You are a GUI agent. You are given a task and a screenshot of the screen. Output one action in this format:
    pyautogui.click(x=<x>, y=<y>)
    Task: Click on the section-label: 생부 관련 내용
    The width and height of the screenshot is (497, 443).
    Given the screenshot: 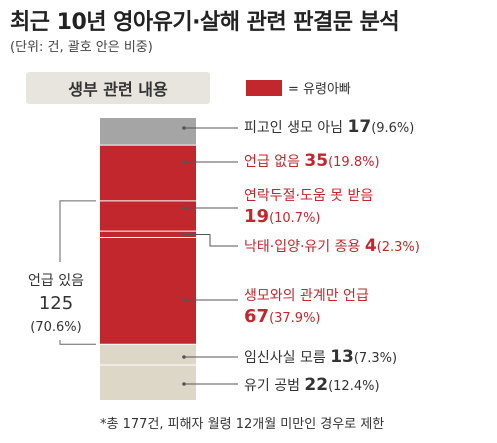 What is the action you would take?
    pyautogui.click(x=118, y=88)
    